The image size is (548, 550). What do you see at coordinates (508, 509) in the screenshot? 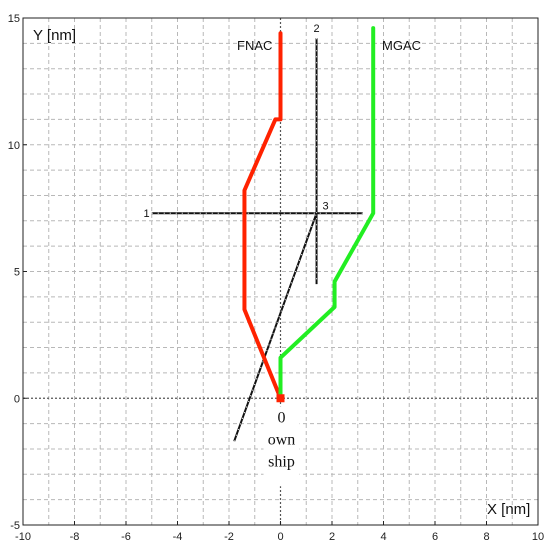
I see `x-axis-title: X [nm]` at bounding box center [508, 509].